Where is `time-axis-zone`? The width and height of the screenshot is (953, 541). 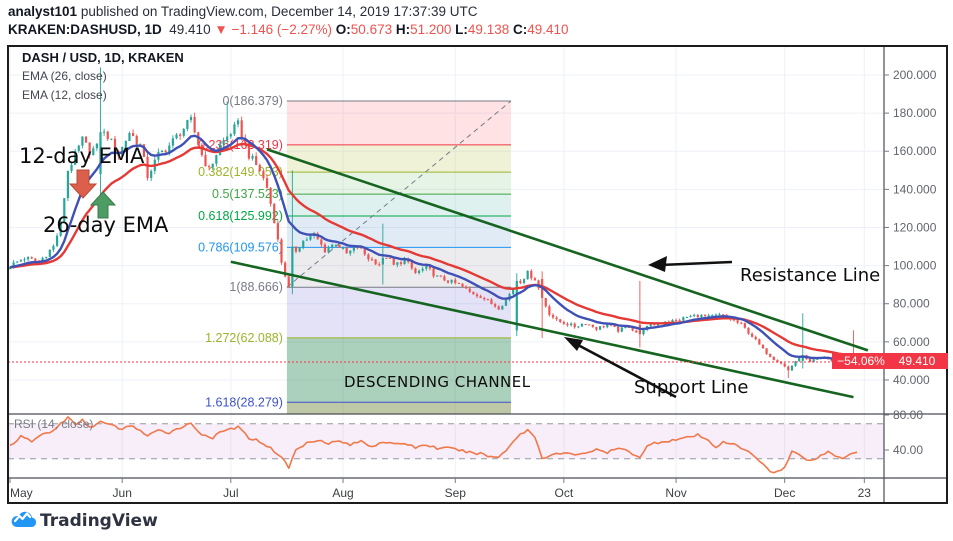 time-axis-zone is located at coordinates (446, 490).